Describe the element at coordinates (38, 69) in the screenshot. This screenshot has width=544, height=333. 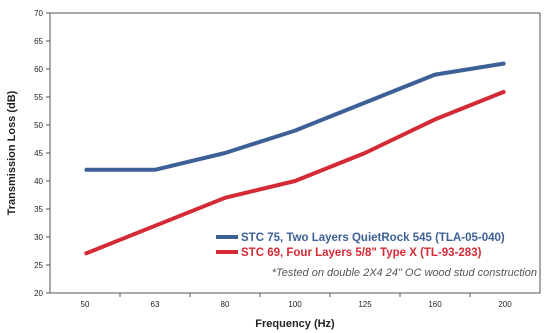
I see `y-tick-label: 60` at that location.